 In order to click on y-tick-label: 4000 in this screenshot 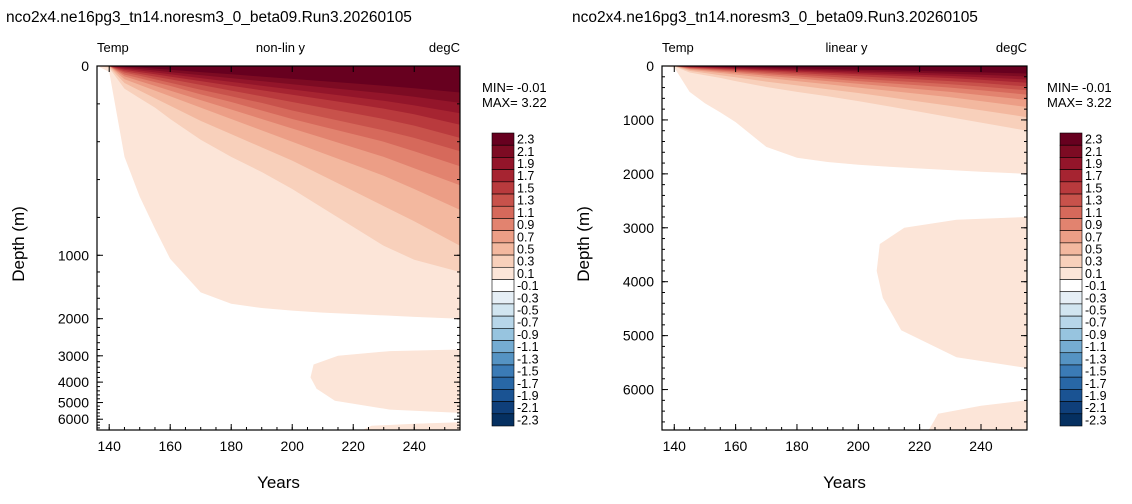, I will do `click(73, 382)`.